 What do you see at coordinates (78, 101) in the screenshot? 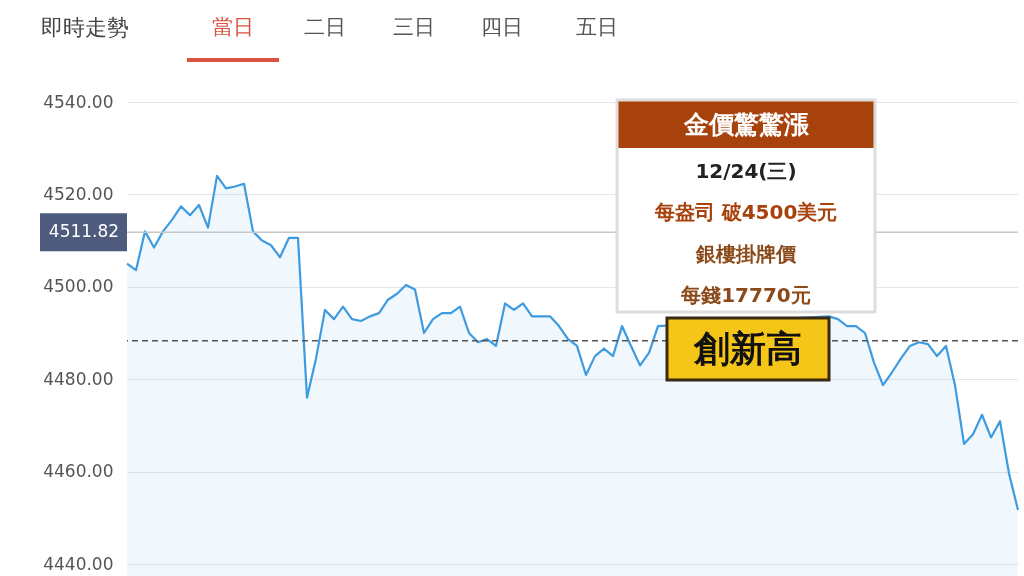
I see `y-tick-label: 4540.00` at bounding box center [78, 101].